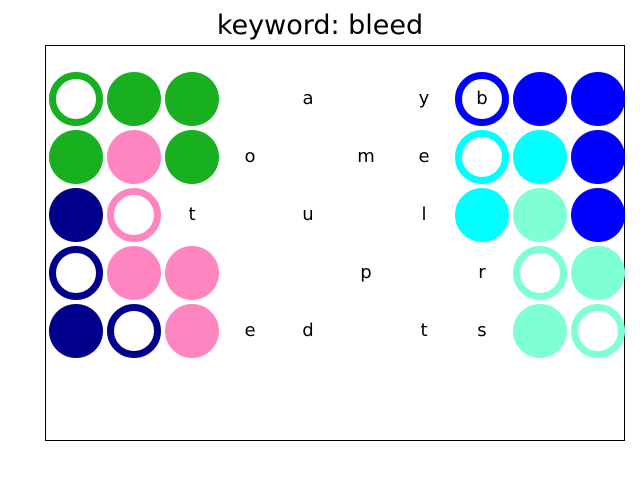 Image resolution: width=640 pixels, height=480 pixels. Describe the element at coordinates (424, 98) in the screenshot. I see `letter-tile: y` at that location.